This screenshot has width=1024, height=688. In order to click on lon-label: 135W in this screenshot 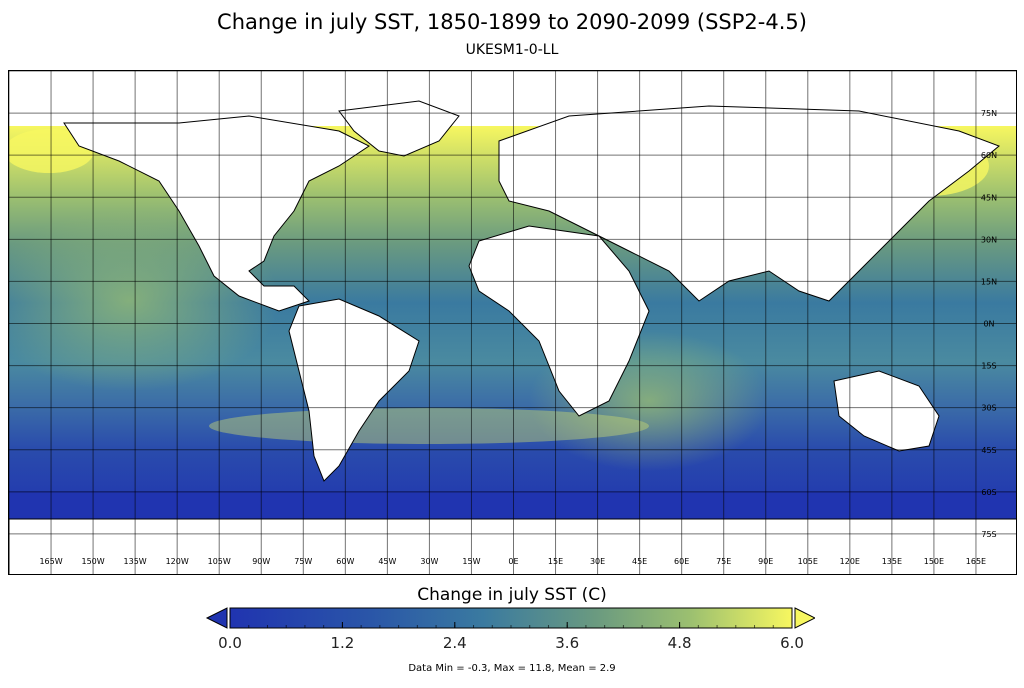, I will do `click(135, 561)`.